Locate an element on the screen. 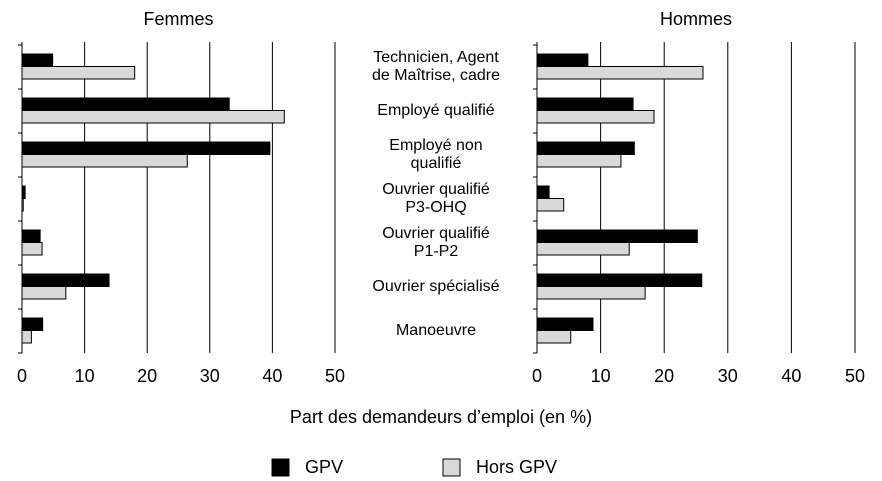 This screenshot has width=882, height=481. category-label: Manoeuvre is located at coordinates (436, 330).